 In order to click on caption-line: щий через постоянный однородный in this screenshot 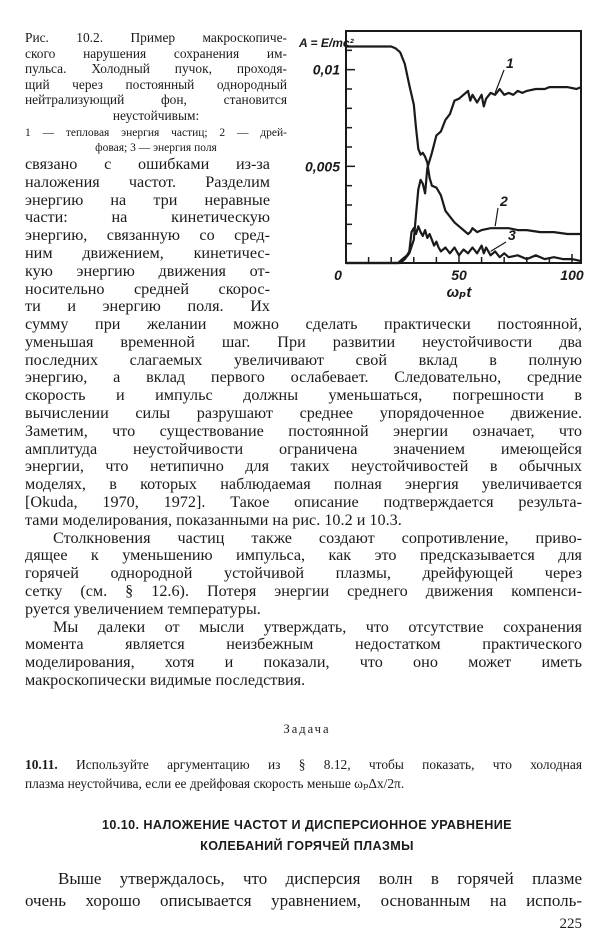, I will do `click(156, 84)`.